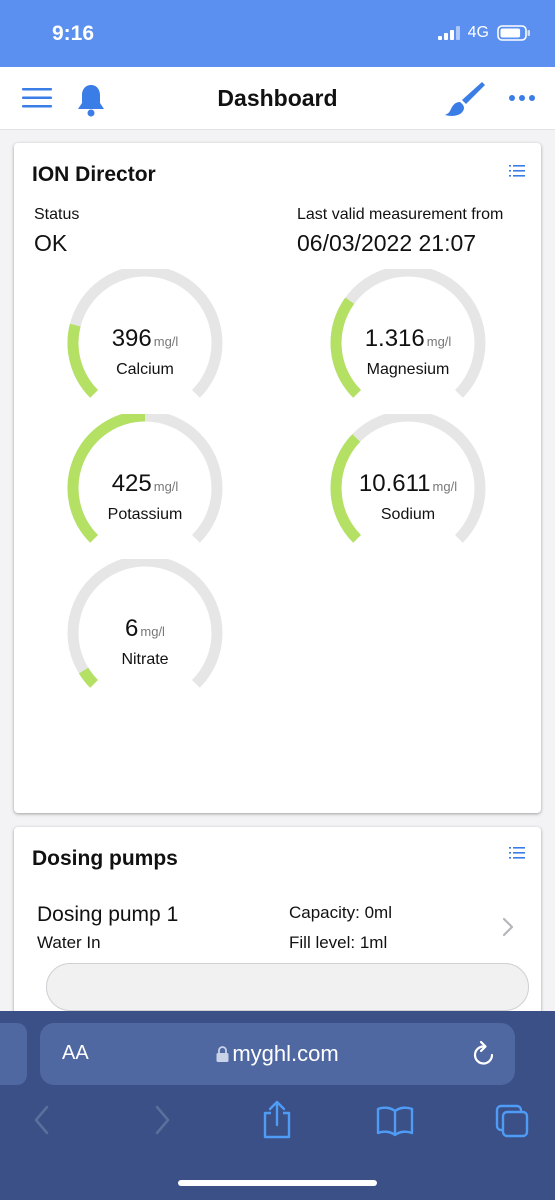  What do you see at coordinates (408, 514) in the screenshot?
I see `gauge-label: Sodium` at bounding box center [408, 514].